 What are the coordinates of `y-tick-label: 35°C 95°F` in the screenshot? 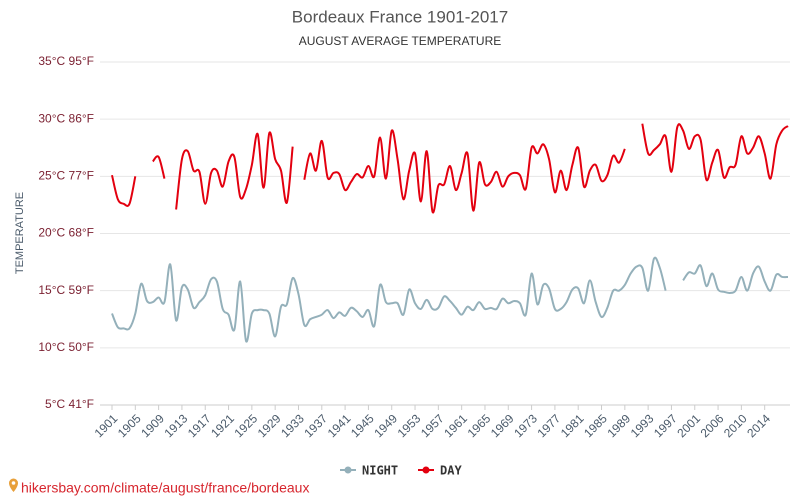 It's located at (66, 61).